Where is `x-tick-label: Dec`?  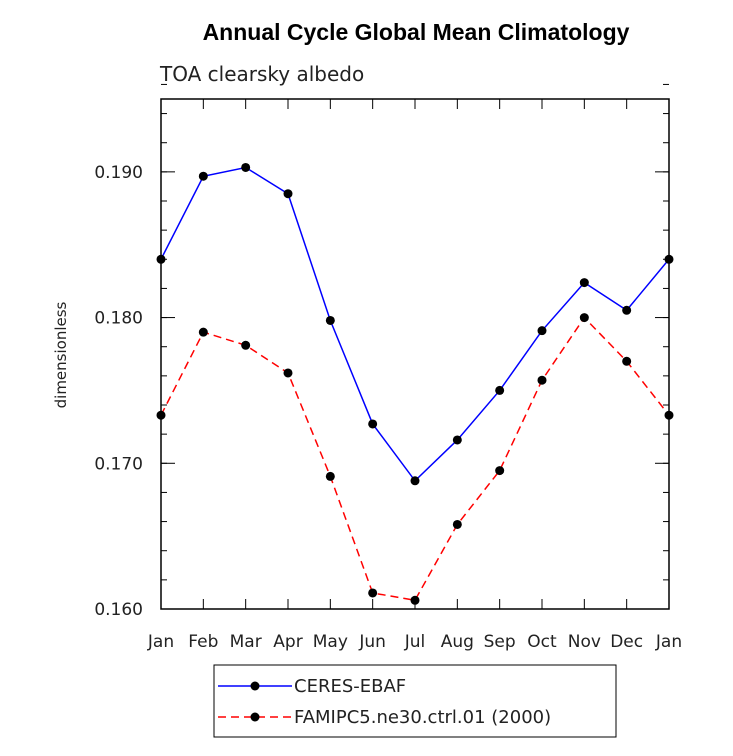 x-tick-label: Dec is located at coordinates (626, 642).